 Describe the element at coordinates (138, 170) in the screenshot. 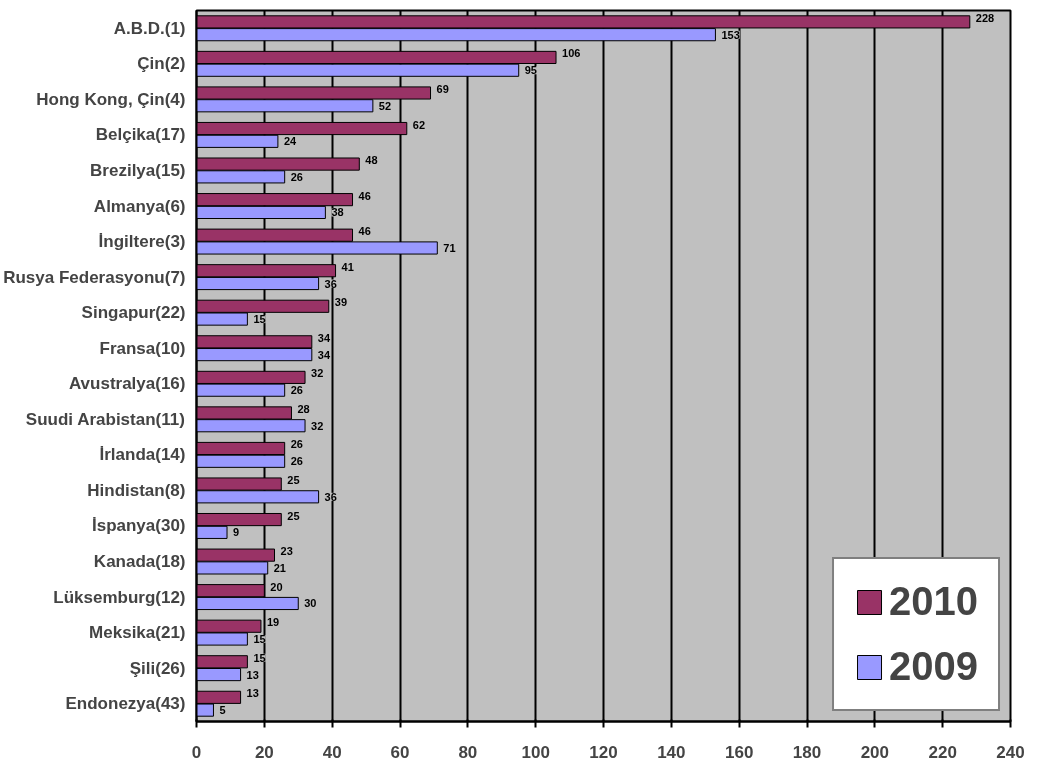

I see `y-tick-label: Brezilya(15)` at that location.